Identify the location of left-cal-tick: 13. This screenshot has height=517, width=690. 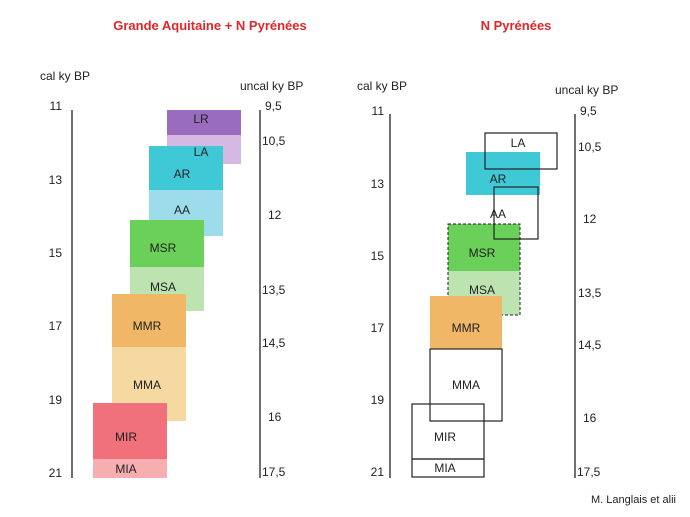
(56, 180).